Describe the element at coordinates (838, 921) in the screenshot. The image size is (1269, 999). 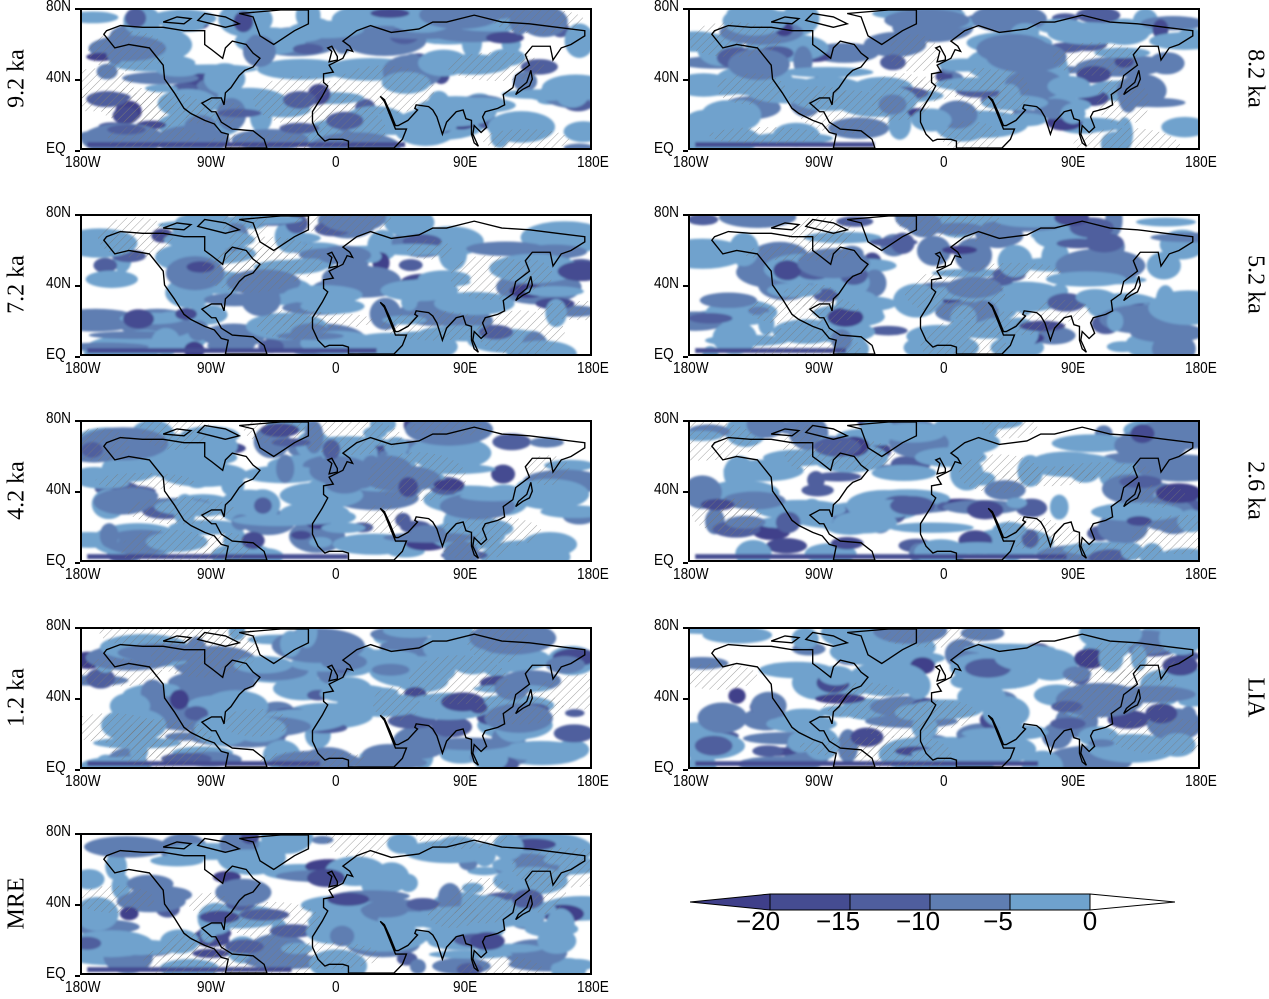
I see `colorbar-tick-label: −15` at that location.